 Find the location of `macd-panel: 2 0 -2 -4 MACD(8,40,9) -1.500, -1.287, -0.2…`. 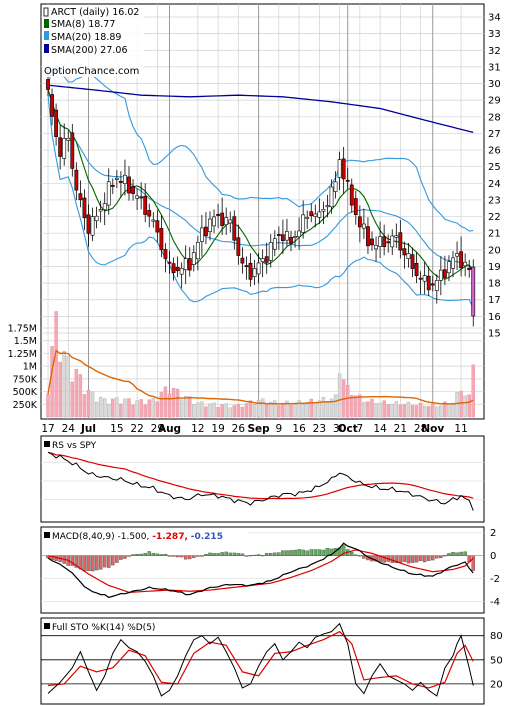

macd-panel: 2 0 -2 -4 MACD(8,40,9) -1.500, -1.287, -0.2… is located at coordinates (270, 570).